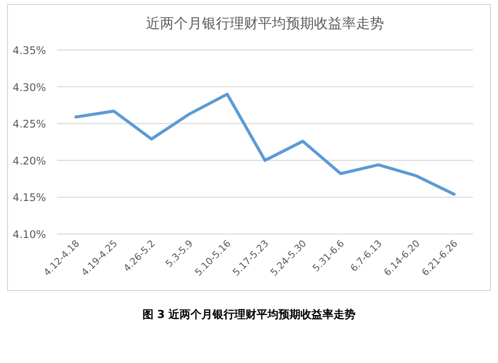 Image resolution: width=498 pixels, height=363 pixels. Describe the element at coordinates (29, 51) in the screenshot. I see `y-tick-label: 4.35%` at that location.